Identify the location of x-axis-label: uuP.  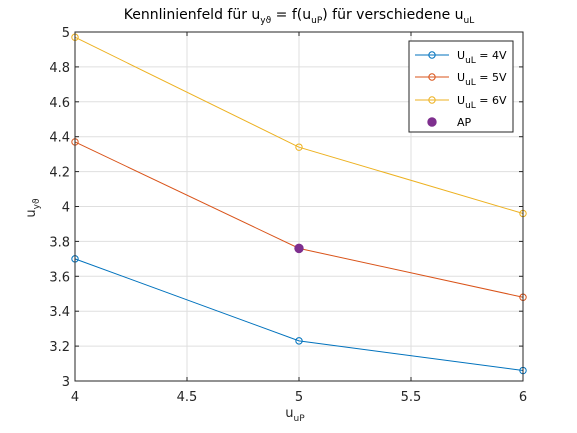
(295, 415).